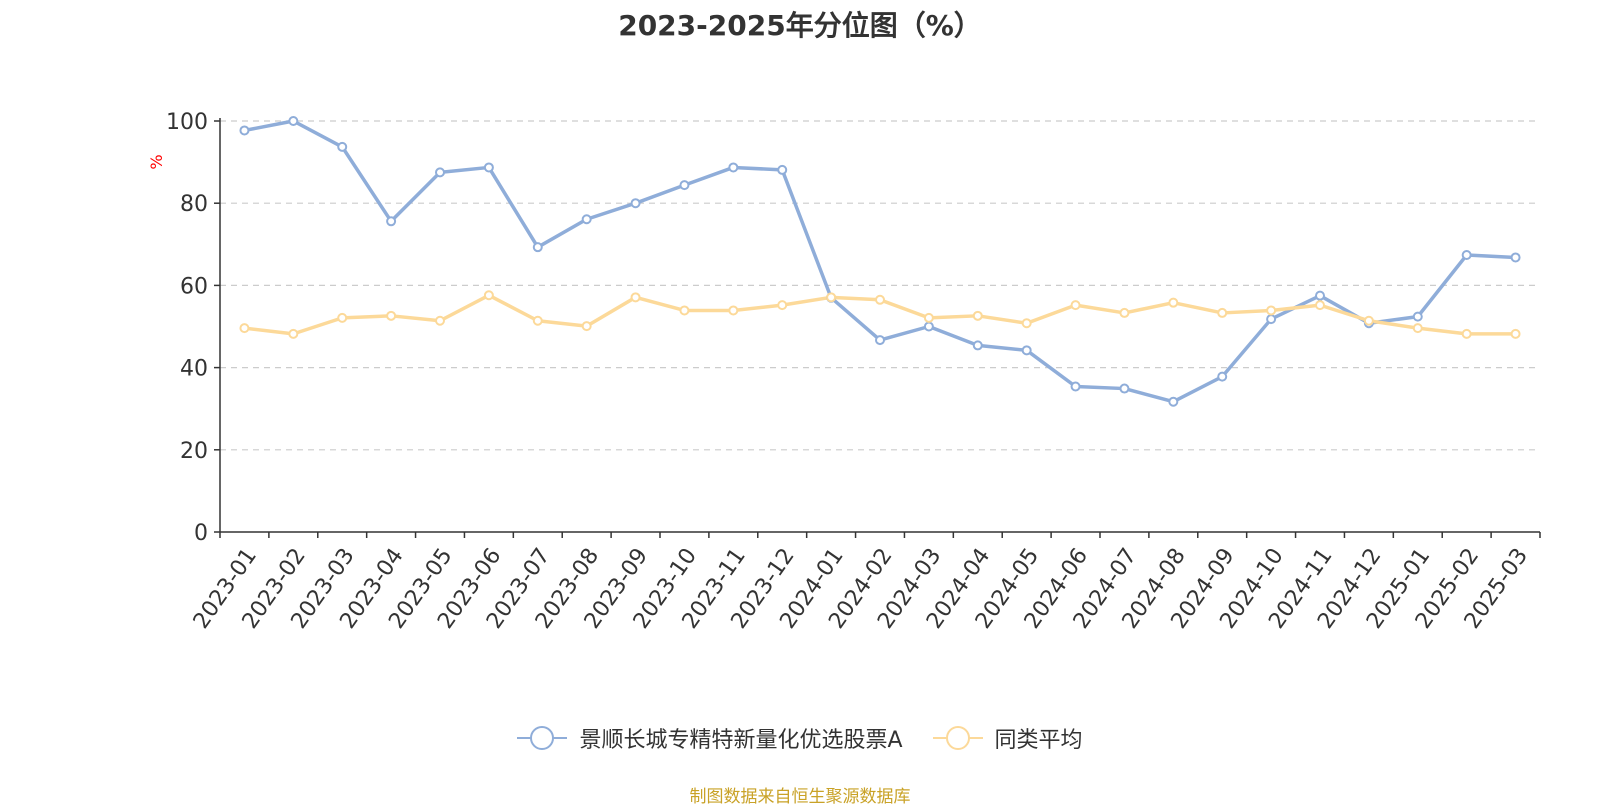 The image size is (1600, 807). Describe the element at coordinates (194, 204) in the screenshot. I see `y-tick-label: 80` at that location.